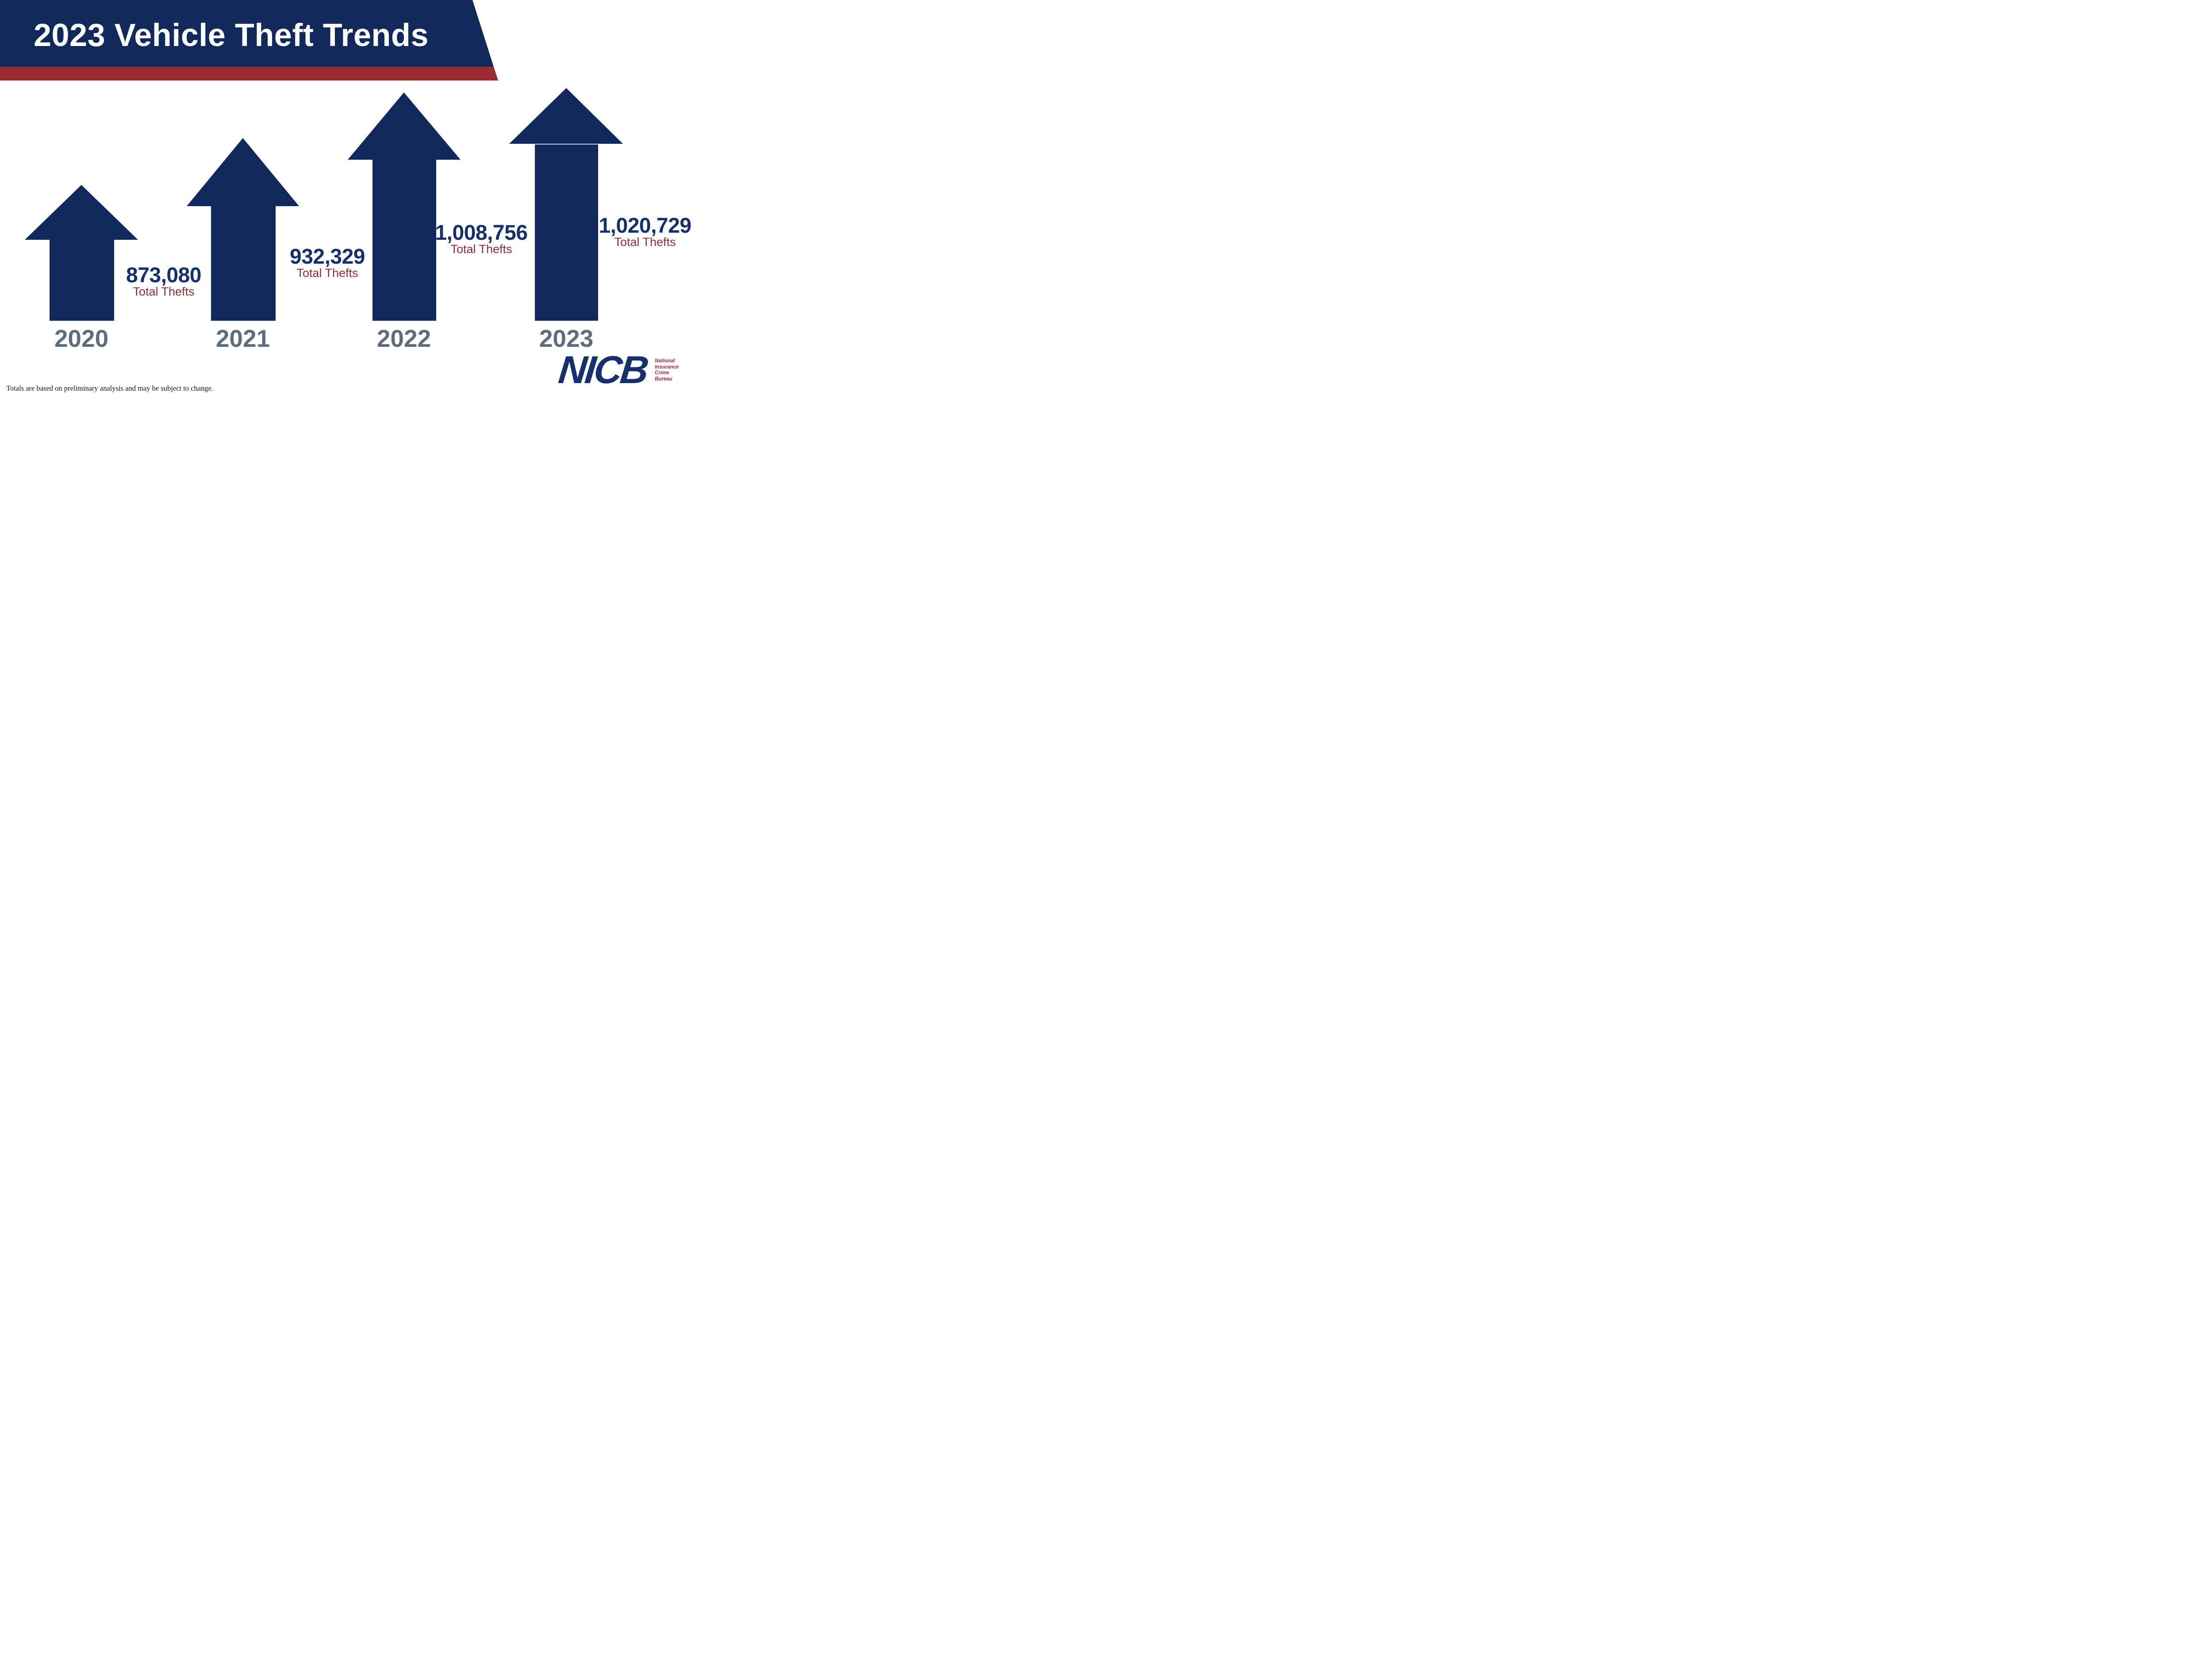  I want to click on stat-caption-2022: Total Thefts, so click(481, 249).